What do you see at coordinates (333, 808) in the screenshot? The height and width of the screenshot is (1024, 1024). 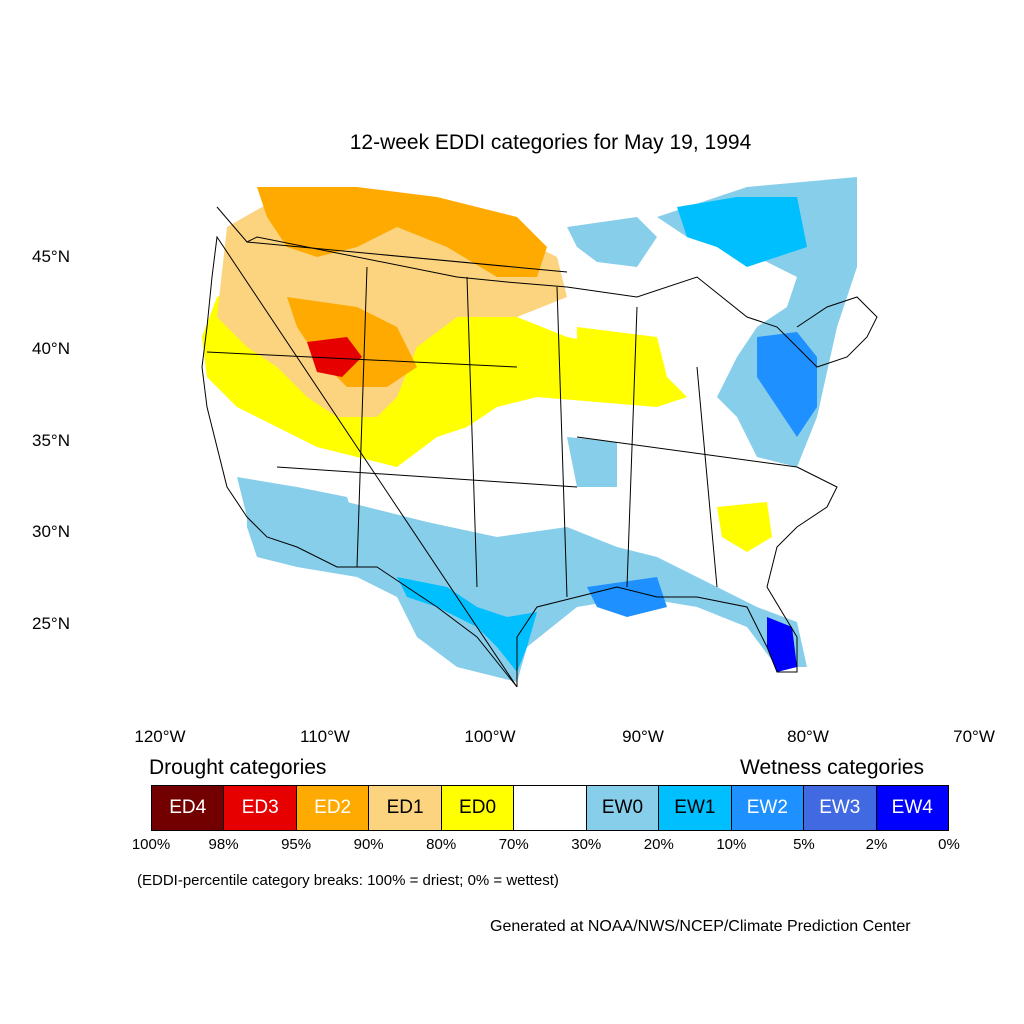 I see `legend-cell-ed2: ED2` at bounding box center [333, 808].